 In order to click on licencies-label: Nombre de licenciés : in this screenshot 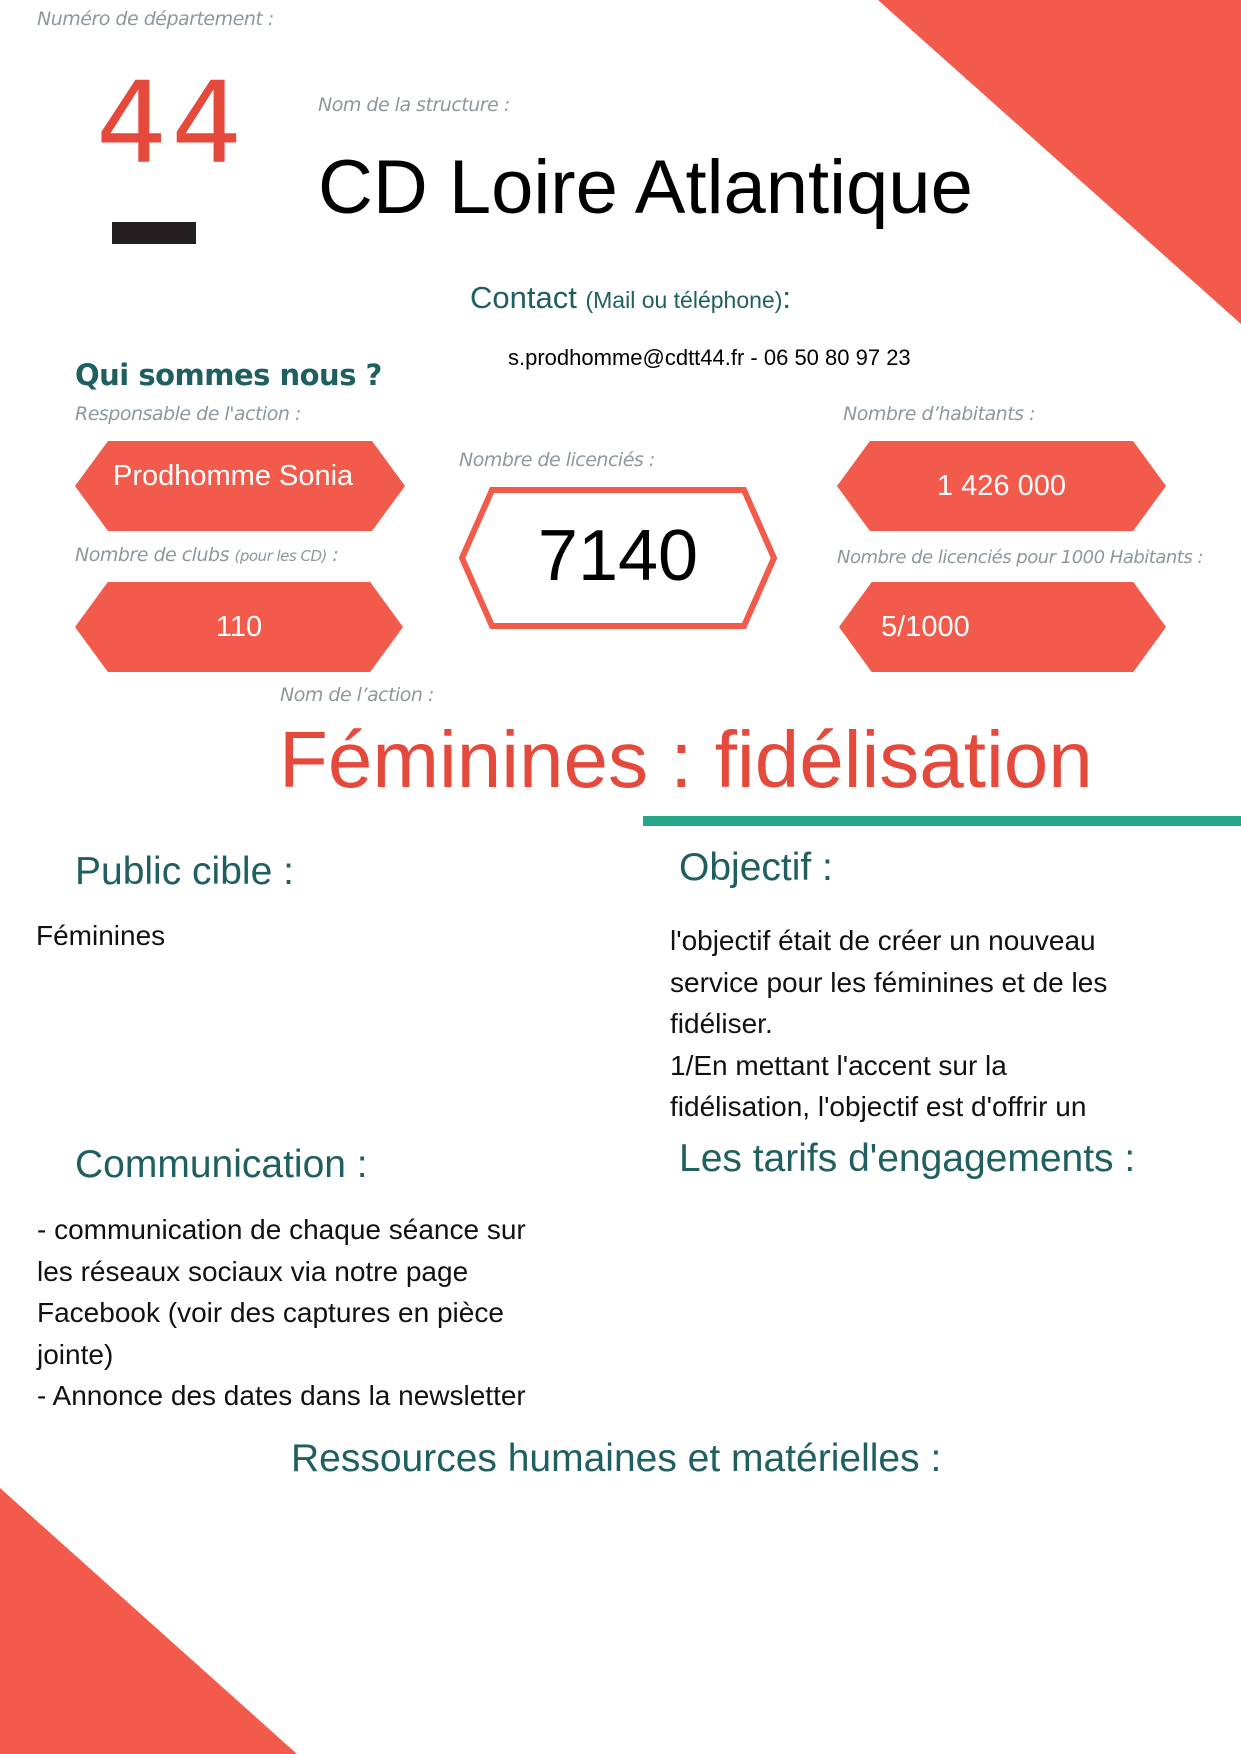, I will do `click(557, 460)`.